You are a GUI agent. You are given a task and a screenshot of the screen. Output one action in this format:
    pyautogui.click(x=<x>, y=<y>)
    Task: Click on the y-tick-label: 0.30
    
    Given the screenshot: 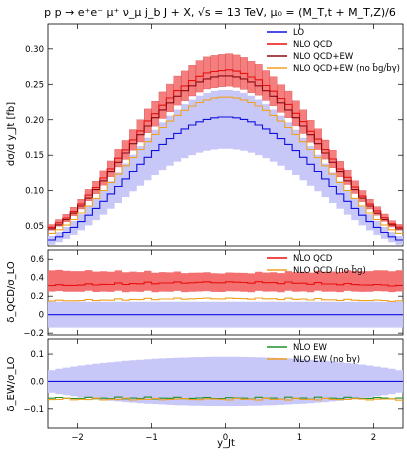 What is the action you would take?
    pyautogui.click(x=34, y=50)
    